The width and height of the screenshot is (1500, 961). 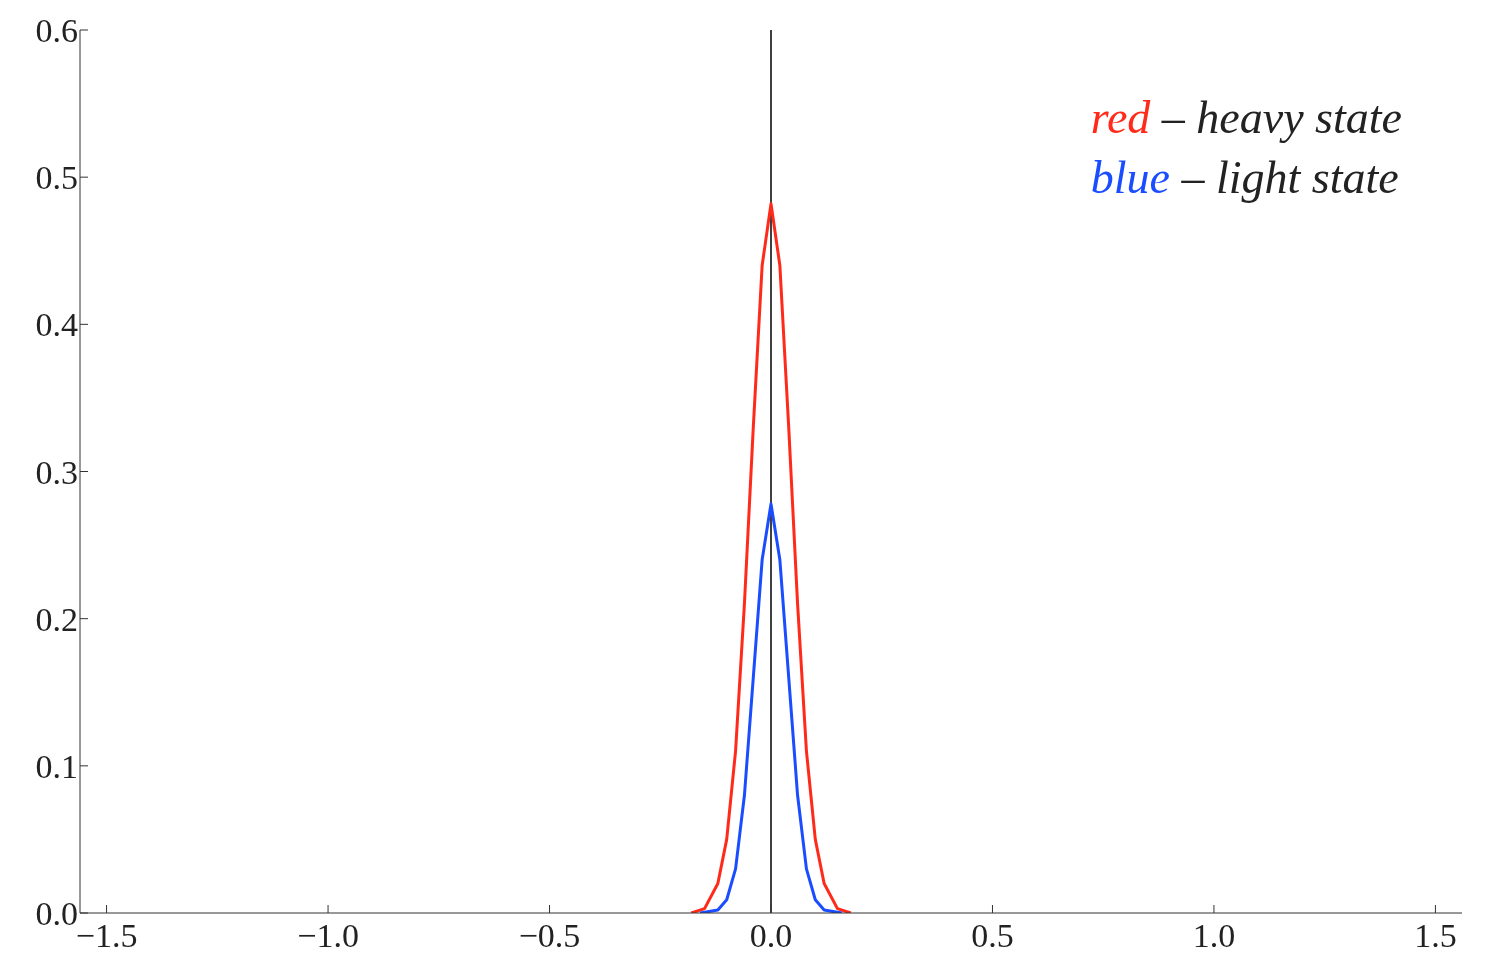 What do you see at coordinates (992, 936) in the screenshot?
I see `x-tick-label: 0.5` at bounding box center [992, 936].